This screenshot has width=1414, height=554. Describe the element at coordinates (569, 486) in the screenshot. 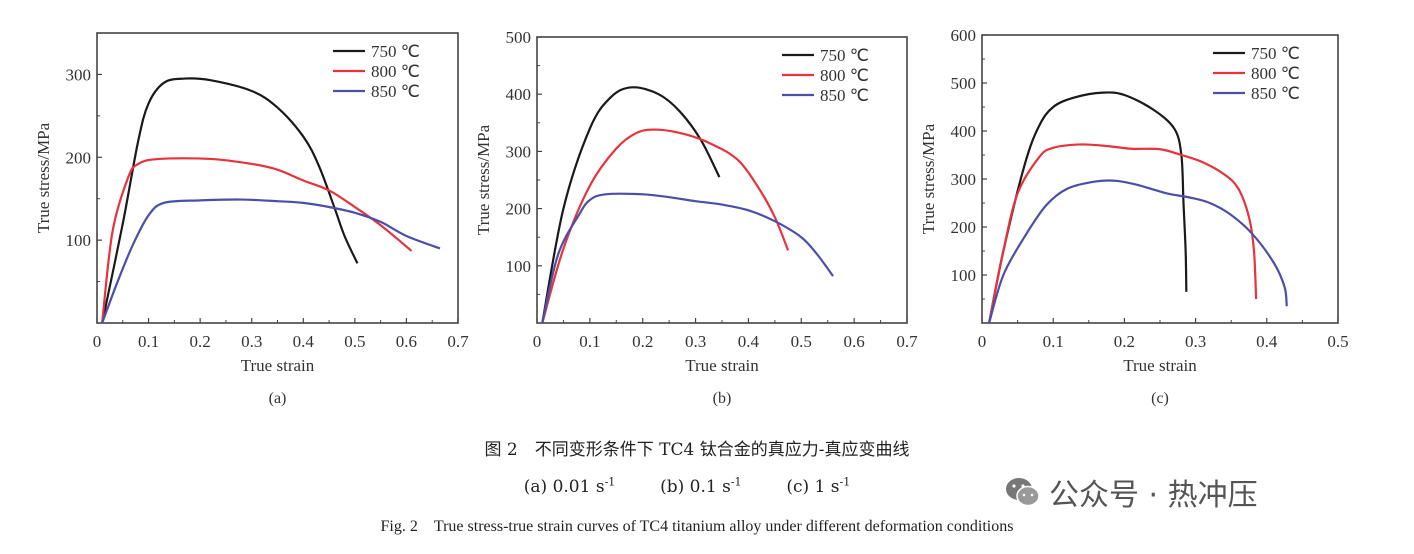

I see `rate-a: (a) 0.01 s-1` at that location.